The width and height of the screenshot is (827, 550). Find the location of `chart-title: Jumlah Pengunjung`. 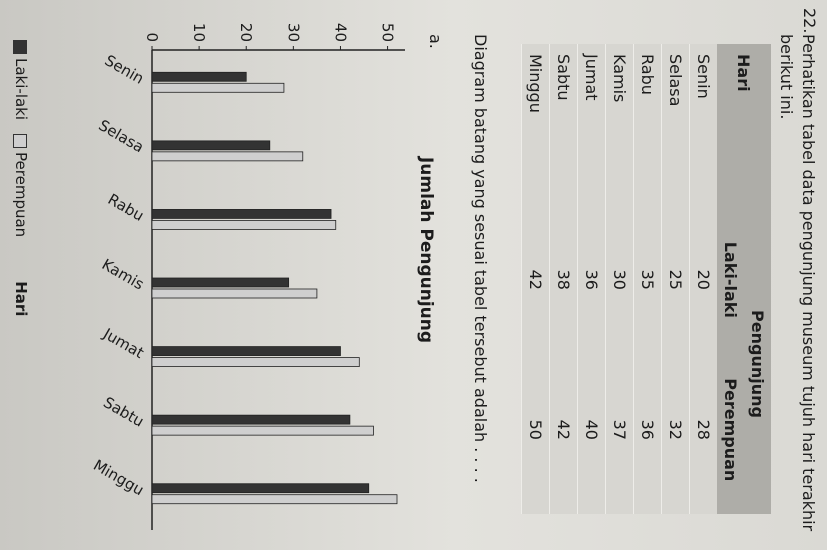

chart-title: Jumlah Pengunjung is located at coordinates (426, 249).